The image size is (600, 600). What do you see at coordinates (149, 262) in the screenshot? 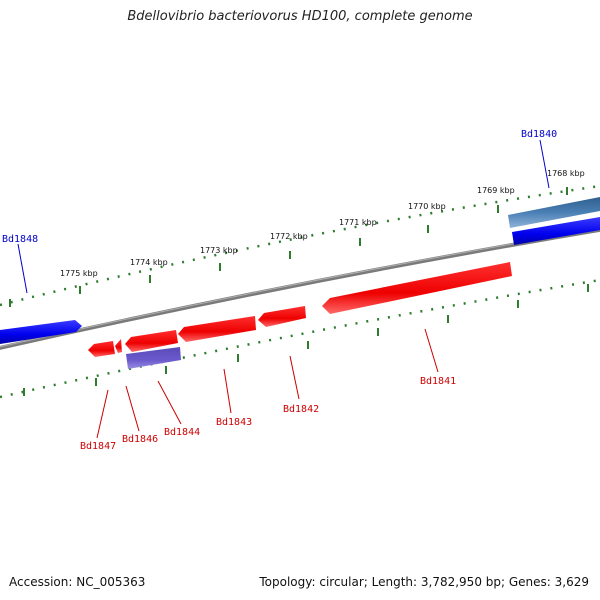
I see `tick-label: 1774 kbp` at bounding box center [149, 262].